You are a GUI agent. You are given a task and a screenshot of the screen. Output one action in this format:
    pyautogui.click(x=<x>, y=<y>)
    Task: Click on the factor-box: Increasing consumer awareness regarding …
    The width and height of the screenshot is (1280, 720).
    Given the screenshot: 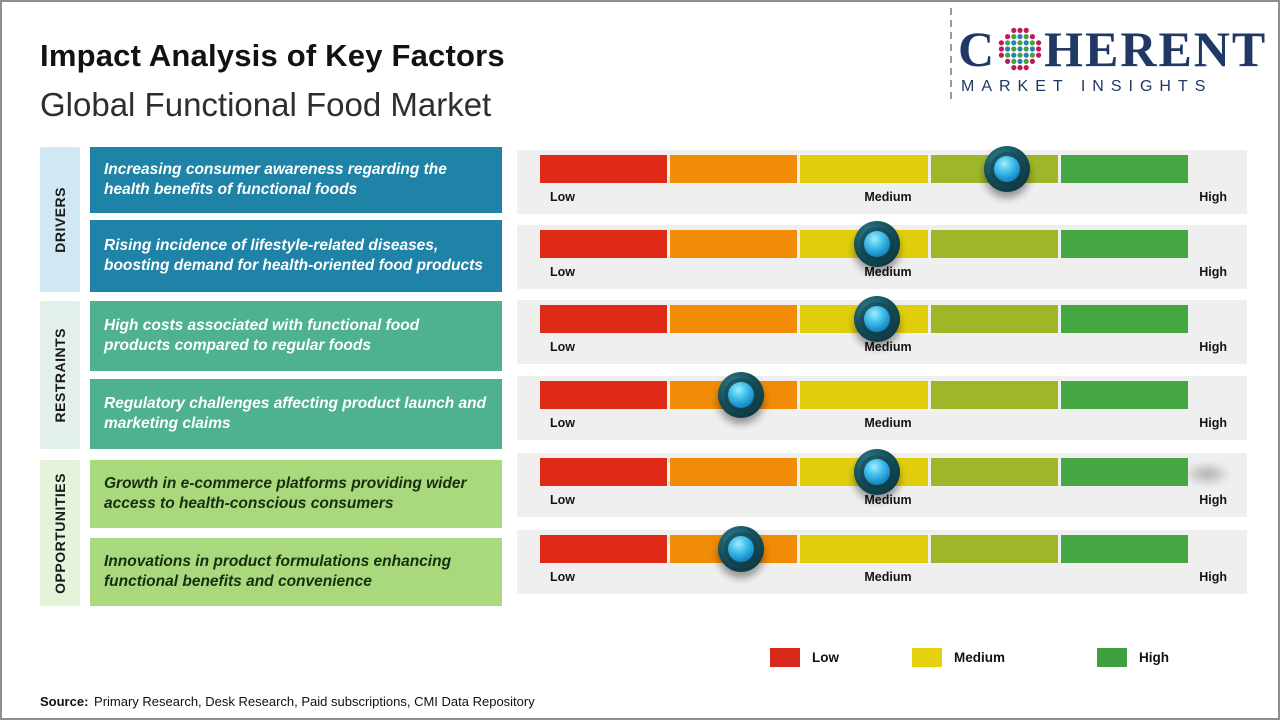 What is the action you would take?
    pyautogui.click(x=296, y=180)
    